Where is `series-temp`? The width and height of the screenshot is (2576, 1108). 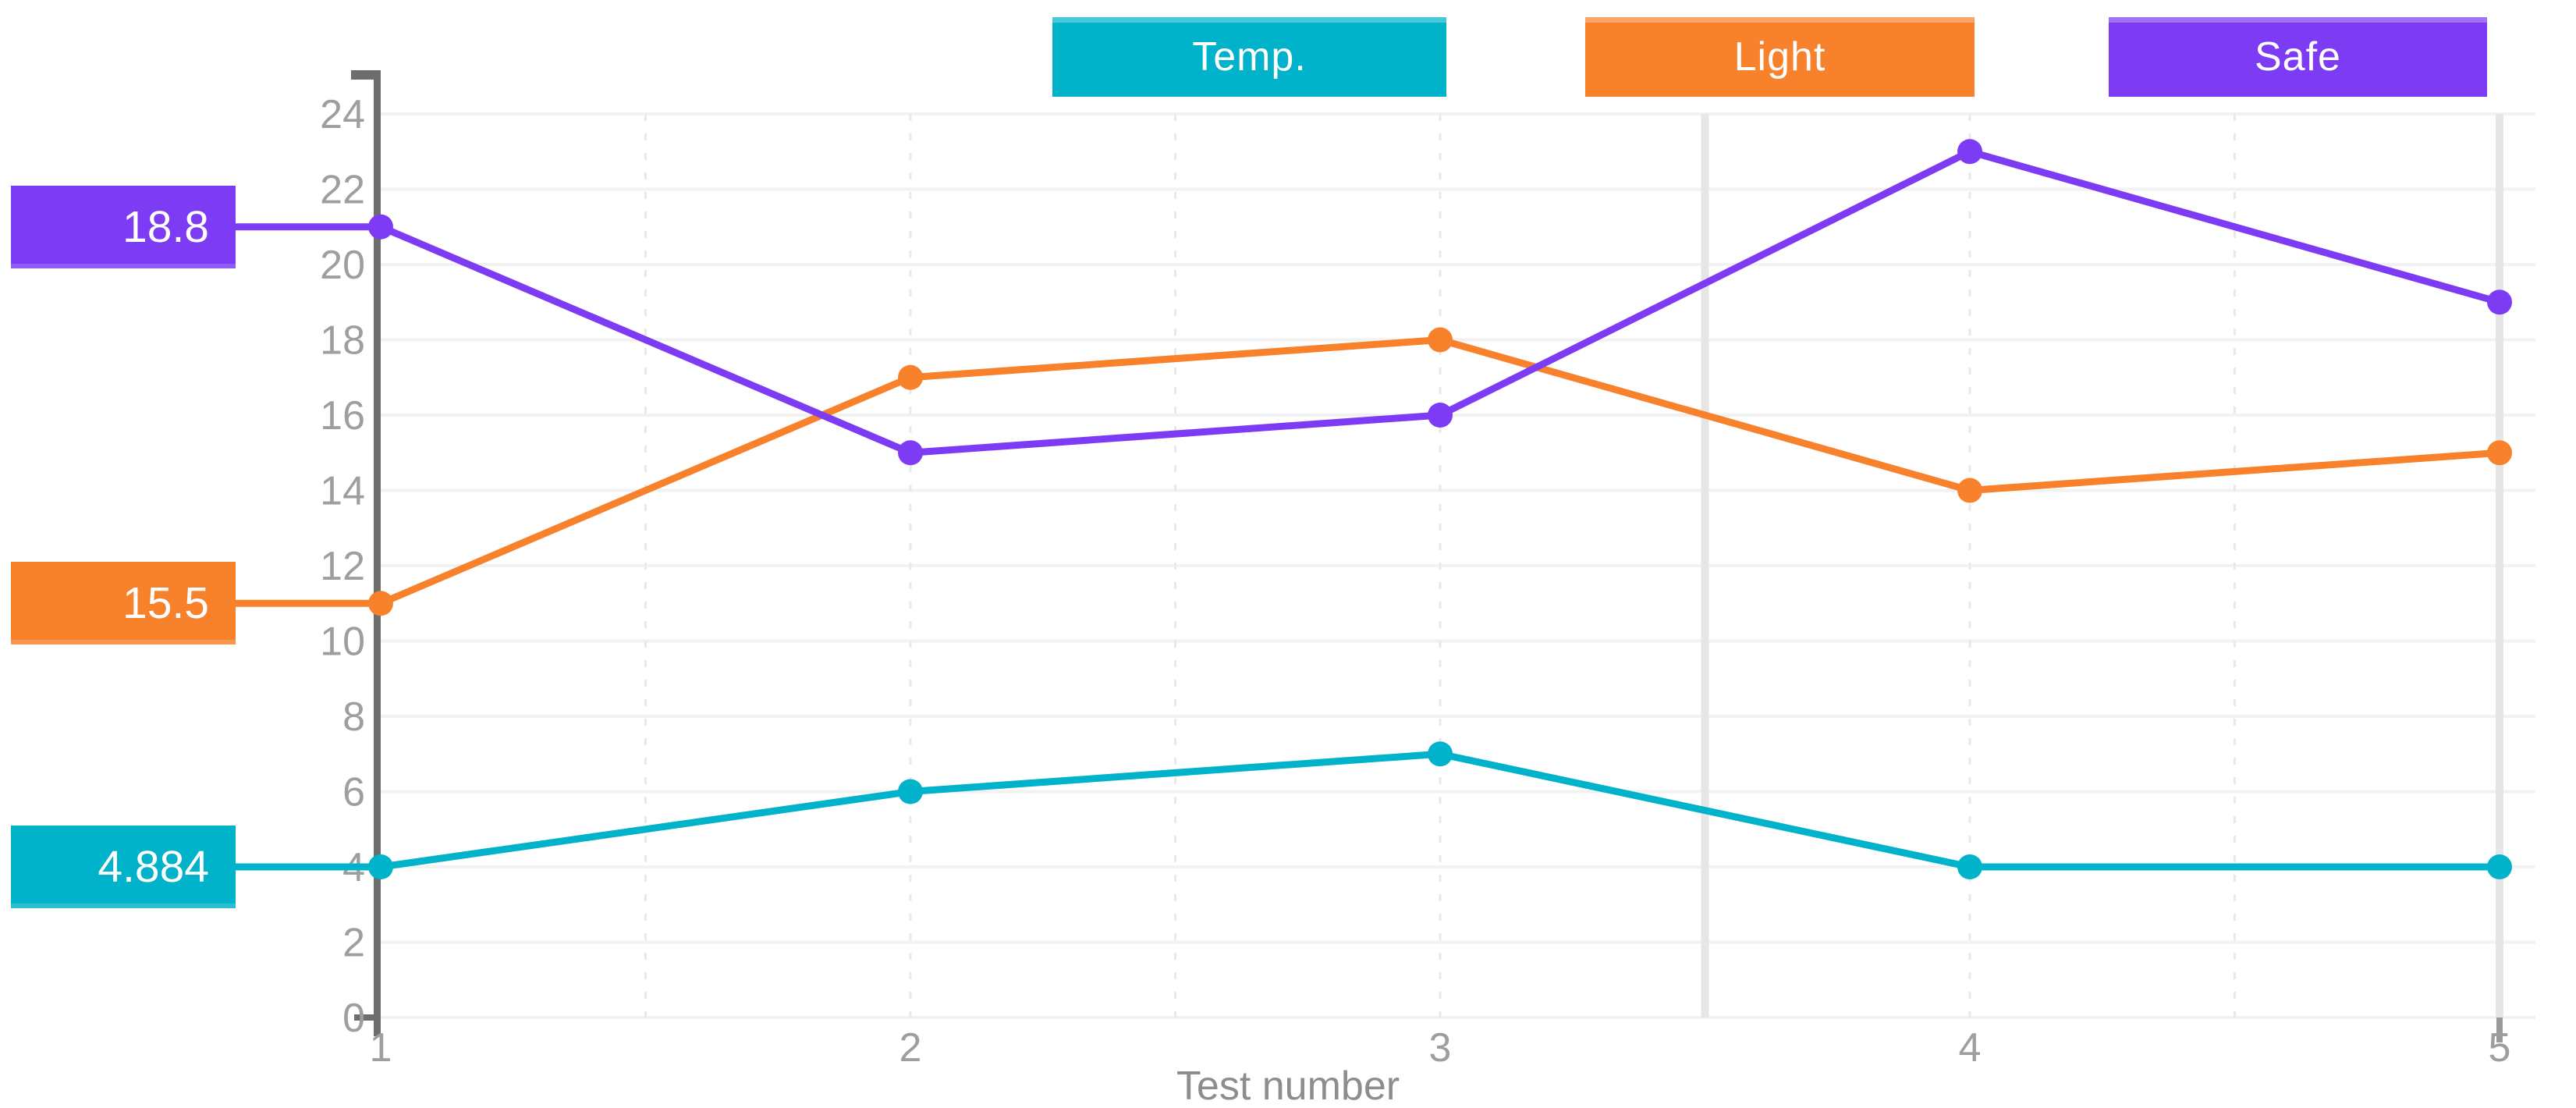
series-temp is located at coordinates (1374, 810).